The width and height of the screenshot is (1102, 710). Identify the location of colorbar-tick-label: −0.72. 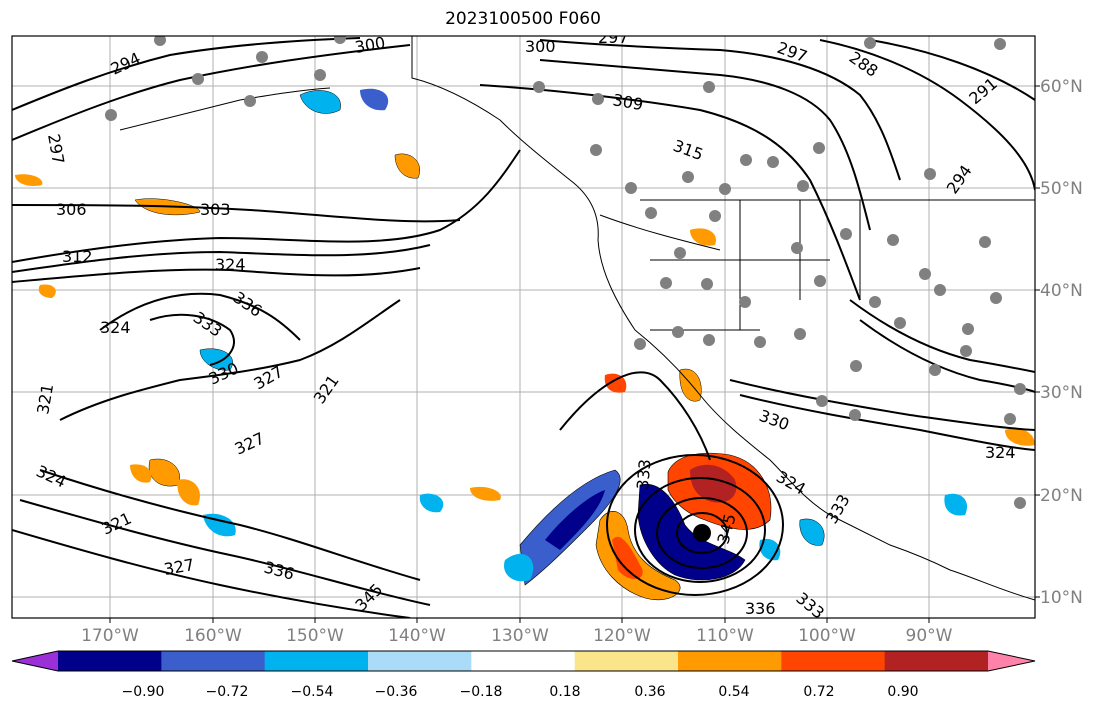
(227, 692).